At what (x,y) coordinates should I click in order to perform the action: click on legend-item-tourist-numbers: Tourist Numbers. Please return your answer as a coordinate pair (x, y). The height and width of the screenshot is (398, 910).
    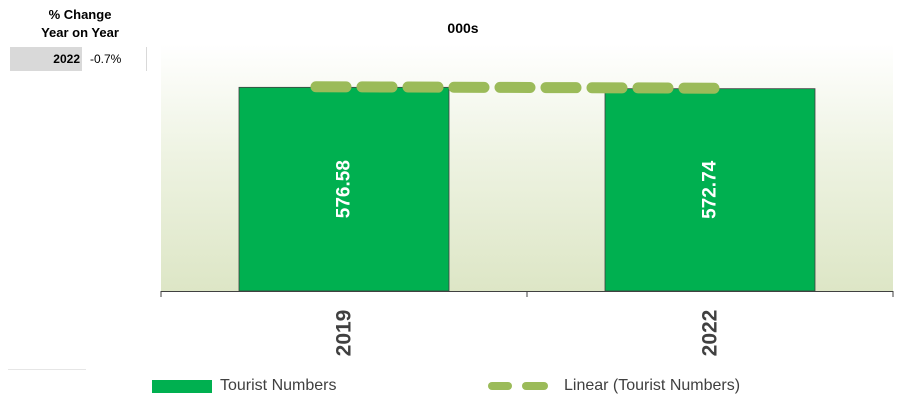
    Looking at the image, I should click on (244, 386).